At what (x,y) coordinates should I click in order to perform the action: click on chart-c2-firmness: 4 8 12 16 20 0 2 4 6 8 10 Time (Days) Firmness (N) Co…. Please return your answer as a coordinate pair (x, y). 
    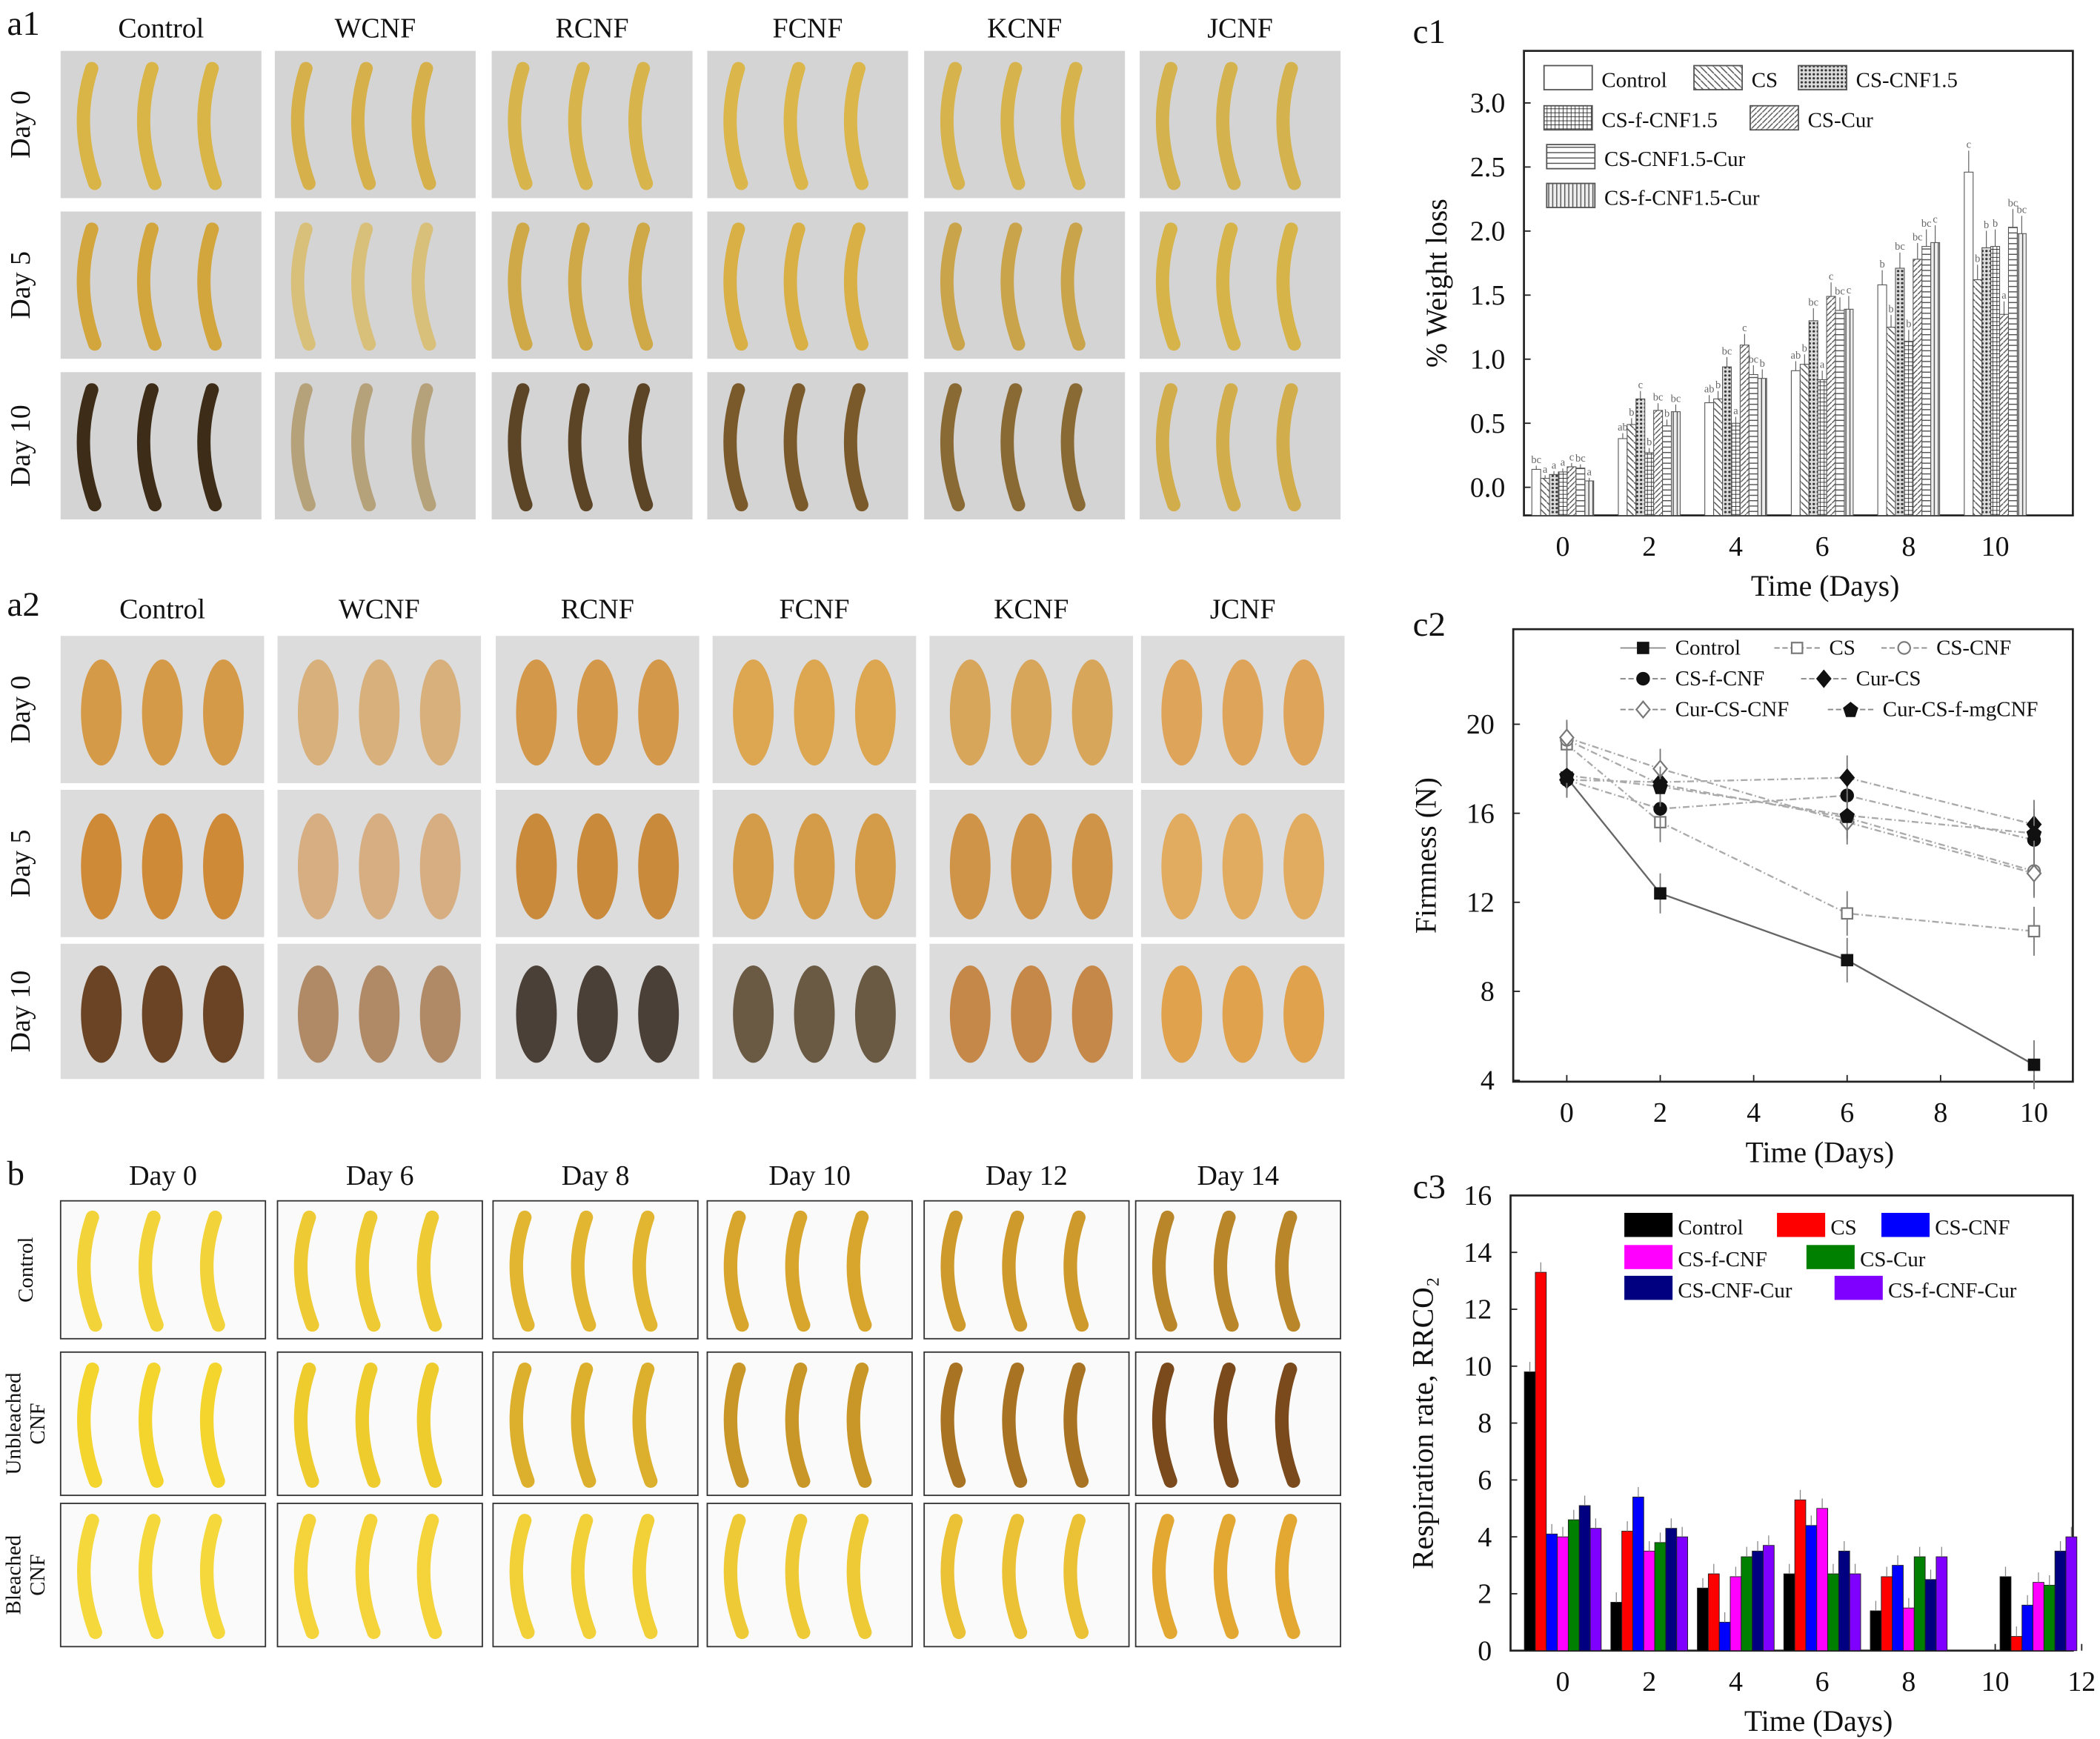
    Looking at the image, I should click on (1742, 898).